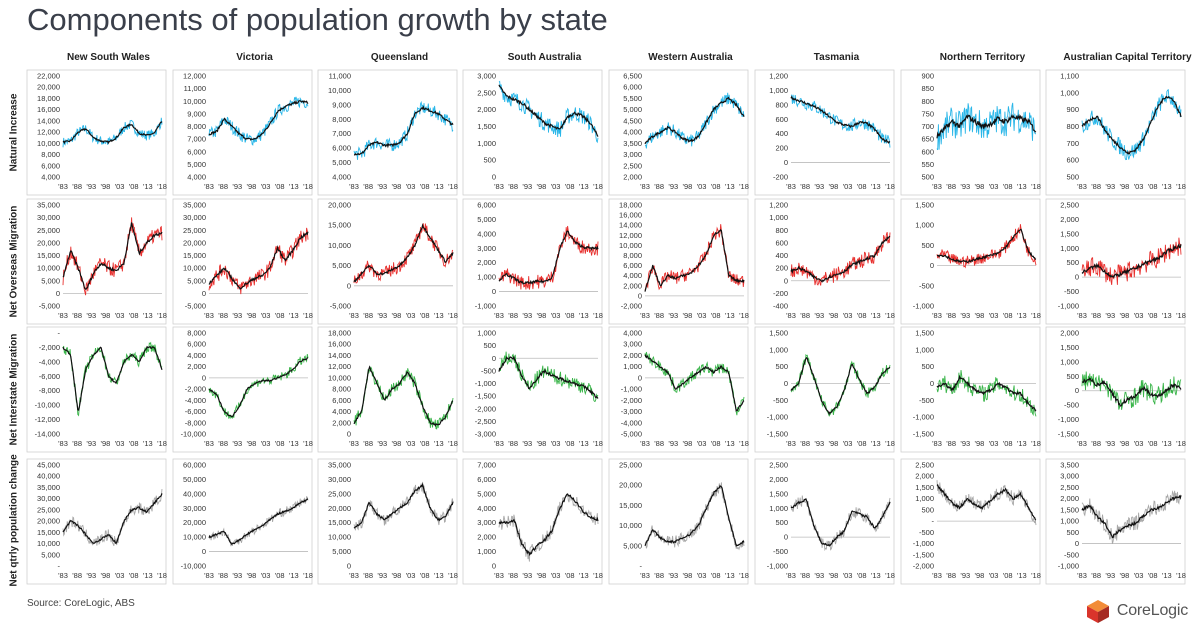 Image resolution: width=1200 pixels, height=629 pixels. Describe the element at coordinates (781, 148) in the screenshot. I see `y-tick-label: 200` at that location.